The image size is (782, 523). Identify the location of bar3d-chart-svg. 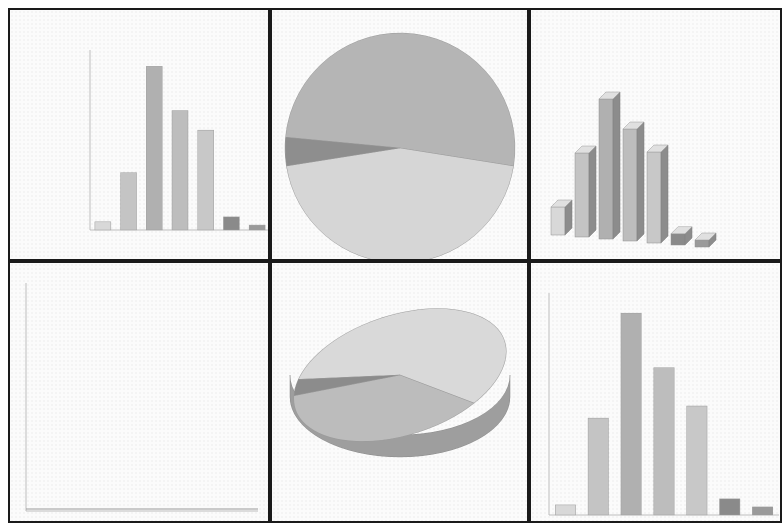
(633, 169).